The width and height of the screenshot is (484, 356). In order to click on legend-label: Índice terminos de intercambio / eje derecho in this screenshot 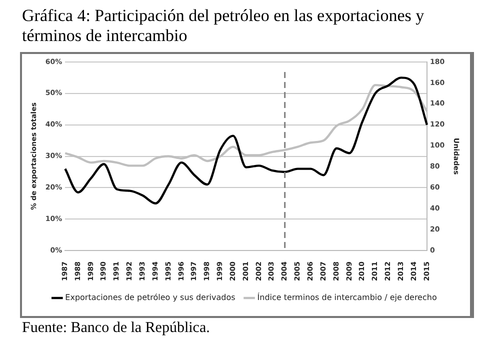, I will do `click(347, 297)`.